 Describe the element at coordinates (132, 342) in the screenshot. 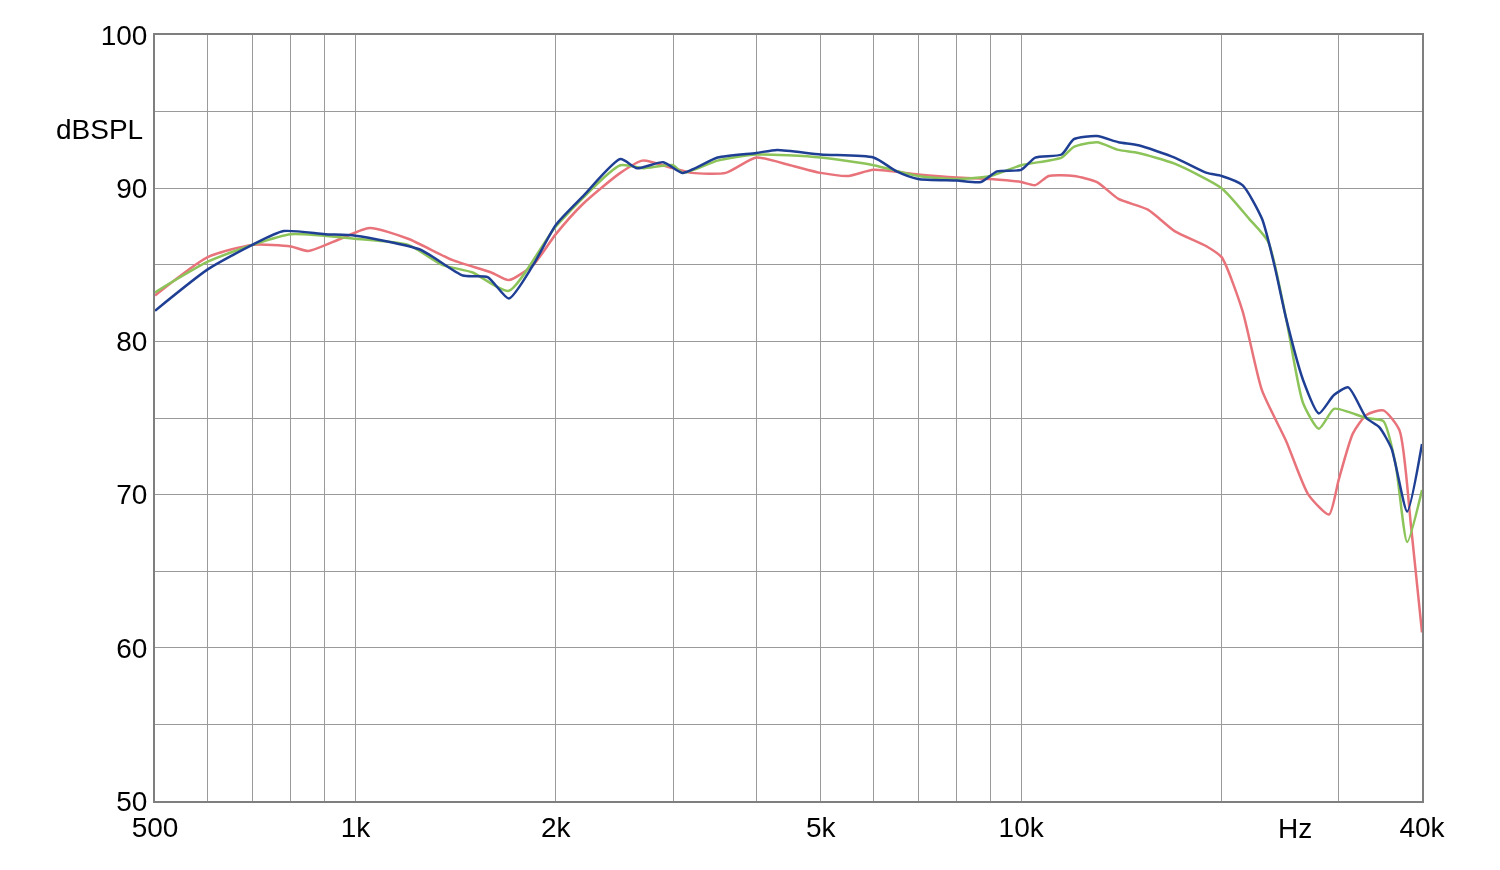

I see `y-tick-label: 80` at that location.